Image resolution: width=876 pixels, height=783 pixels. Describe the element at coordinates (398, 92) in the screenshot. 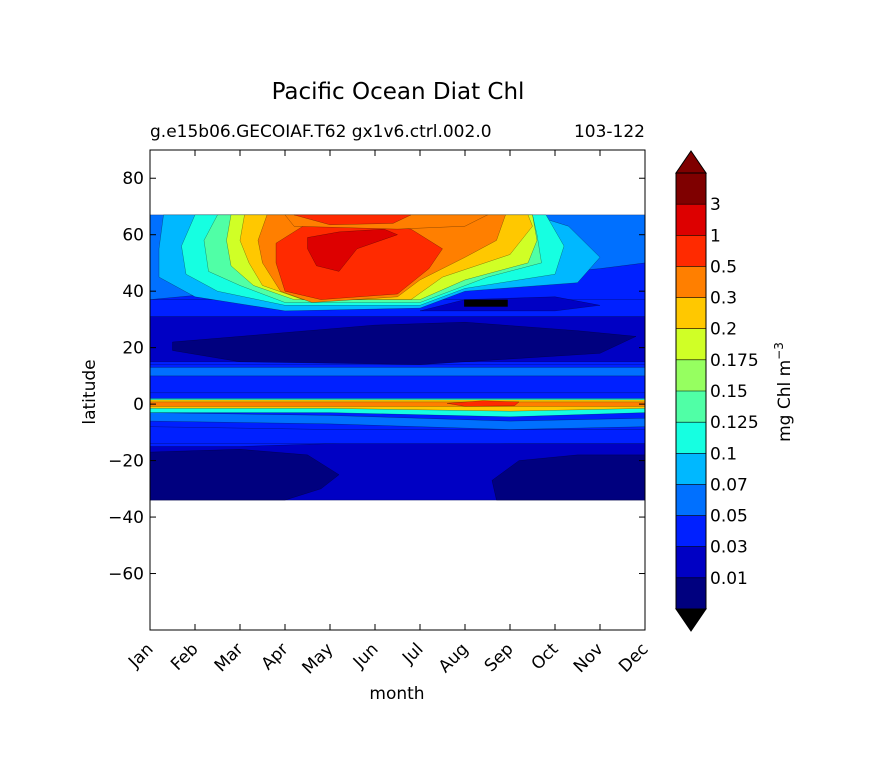

I see `chart-title: Pacific Ocean Diat Chl` at that location.